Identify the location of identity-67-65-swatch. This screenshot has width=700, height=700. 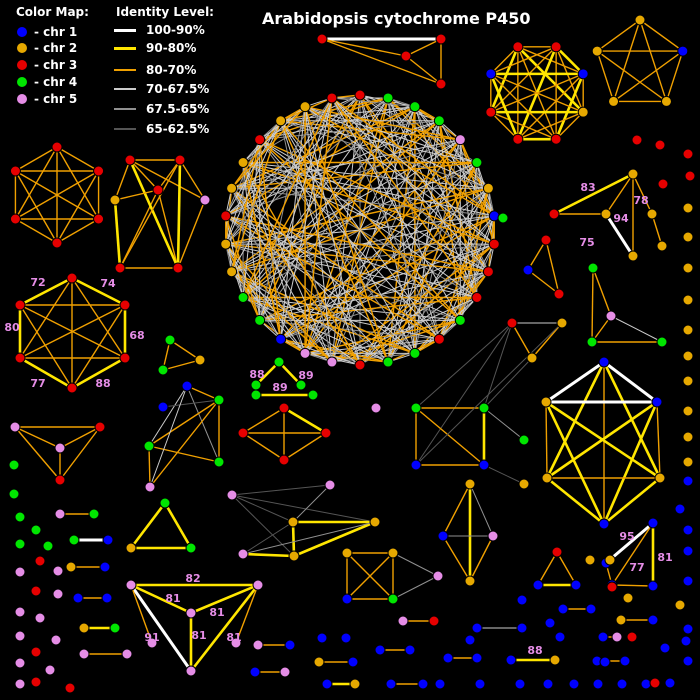
(125, 109).